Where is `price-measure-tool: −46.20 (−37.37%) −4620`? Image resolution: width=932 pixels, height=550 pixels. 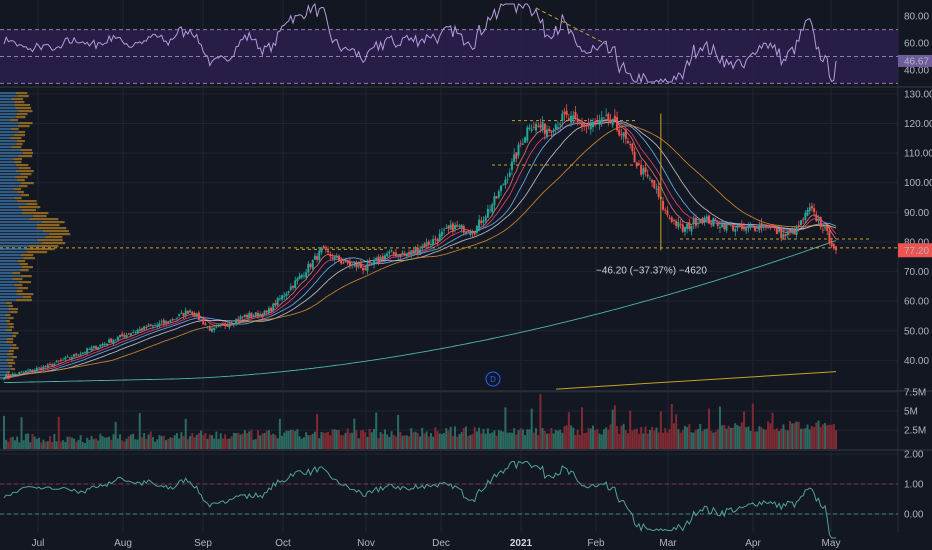
price-measure-tool: −46.20 (−37.37%) −4620 is located at coordinates (651, 195).